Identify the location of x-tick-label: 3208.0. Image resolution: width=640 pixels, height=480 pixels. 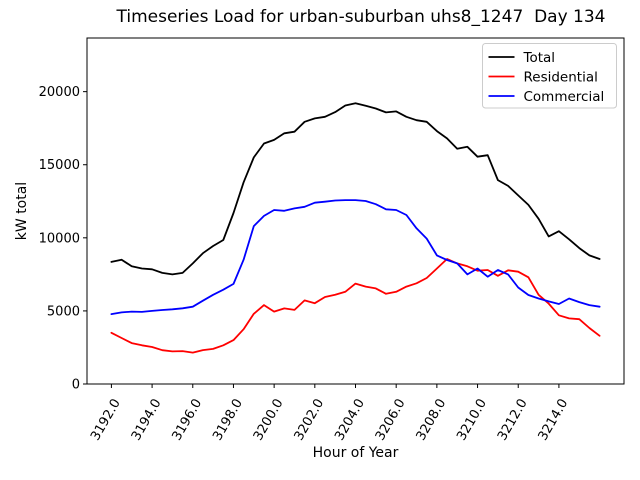
(432, 420).